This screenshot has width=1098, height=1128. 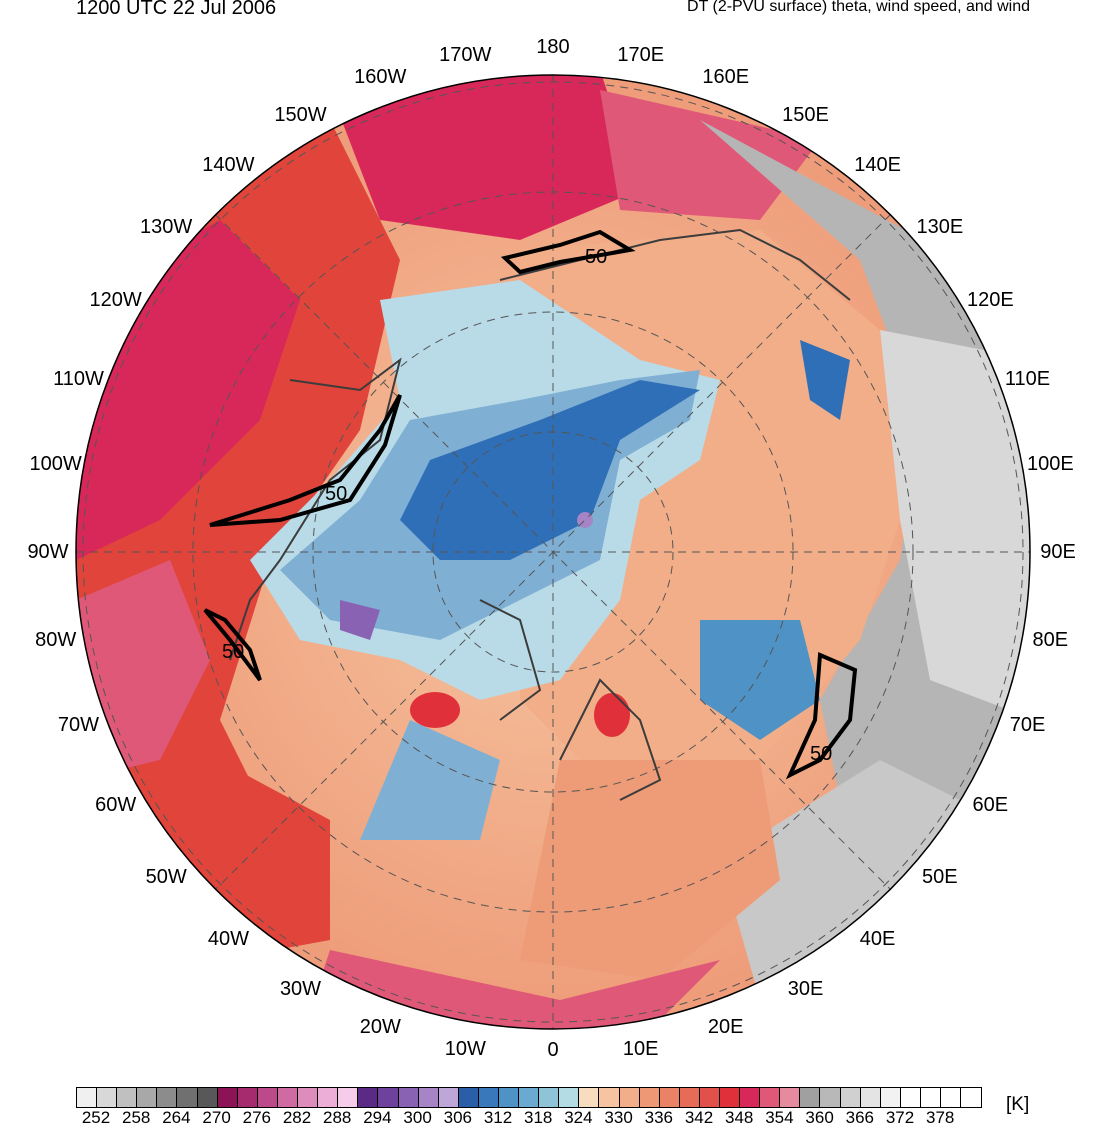 What do you see at coordinates (578, 1117) in the screenshot?
I see `colorbar-tick-label: 324` at bounding box center [578, 1117].